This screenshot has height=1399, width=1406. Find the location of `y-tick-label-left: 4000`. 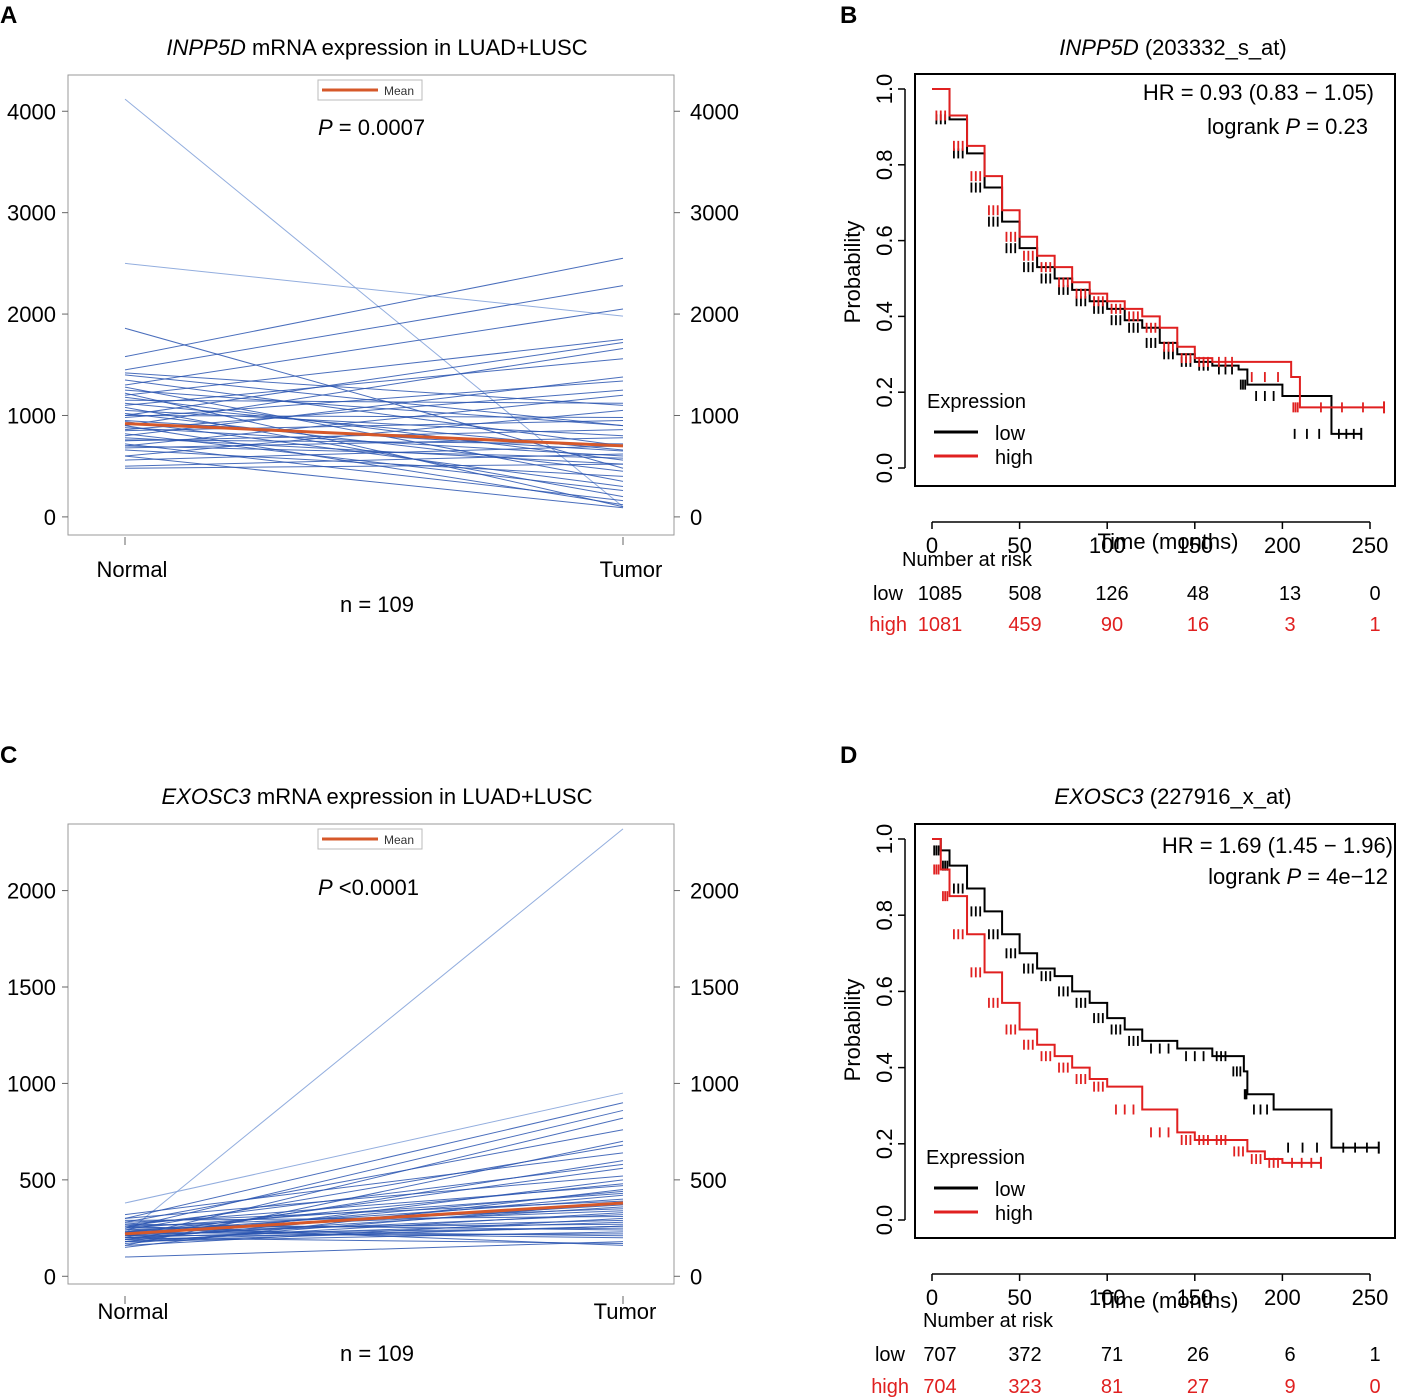

y-tick-label-left: 4000 is located at coordinates (31, 111).